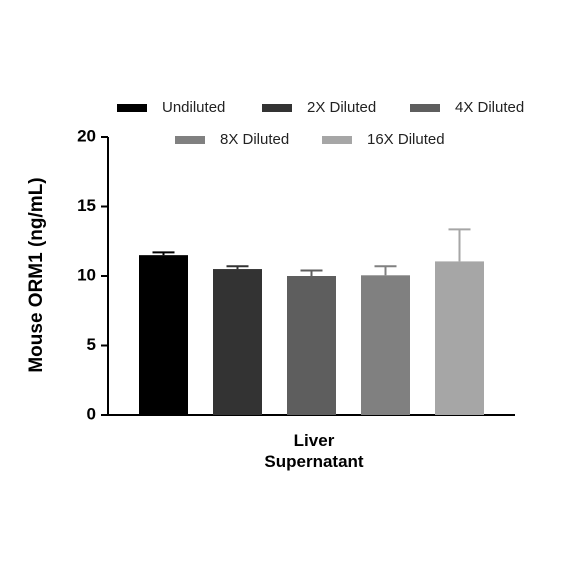  I want to click on legend-label: 2X Diluted, so click(341, 107).